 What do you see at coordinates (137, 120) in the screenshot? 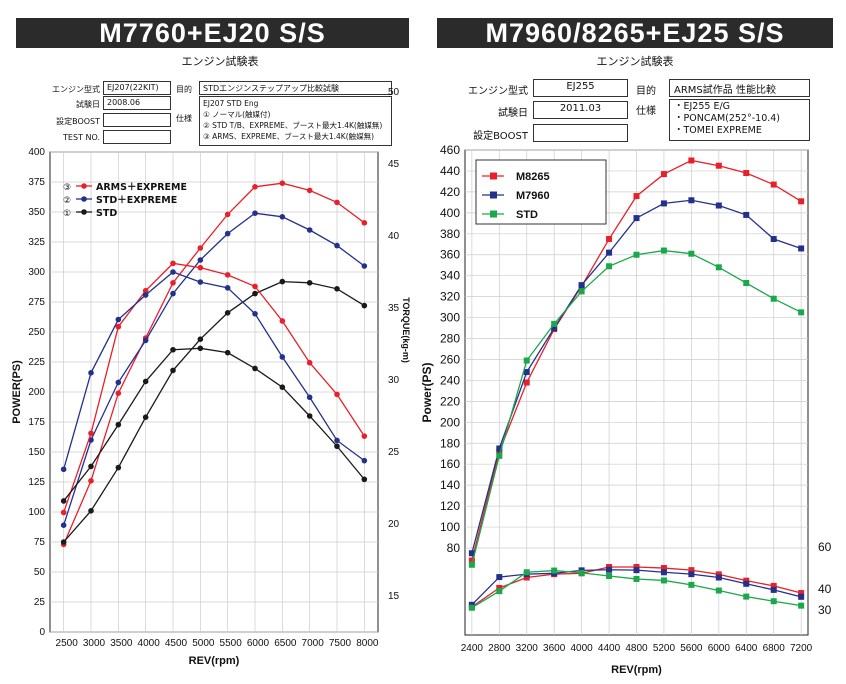
I see `left-boost-value` at bounding box center [137, 120].